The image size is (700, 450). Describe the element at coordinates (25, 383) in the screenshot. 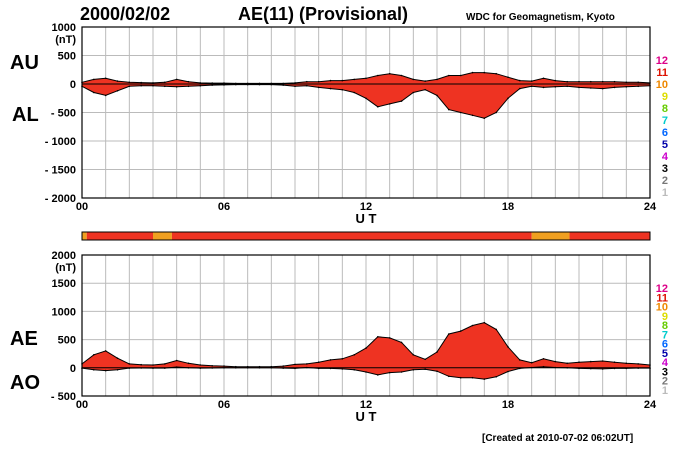

I see `ao-label: AO` at that location.